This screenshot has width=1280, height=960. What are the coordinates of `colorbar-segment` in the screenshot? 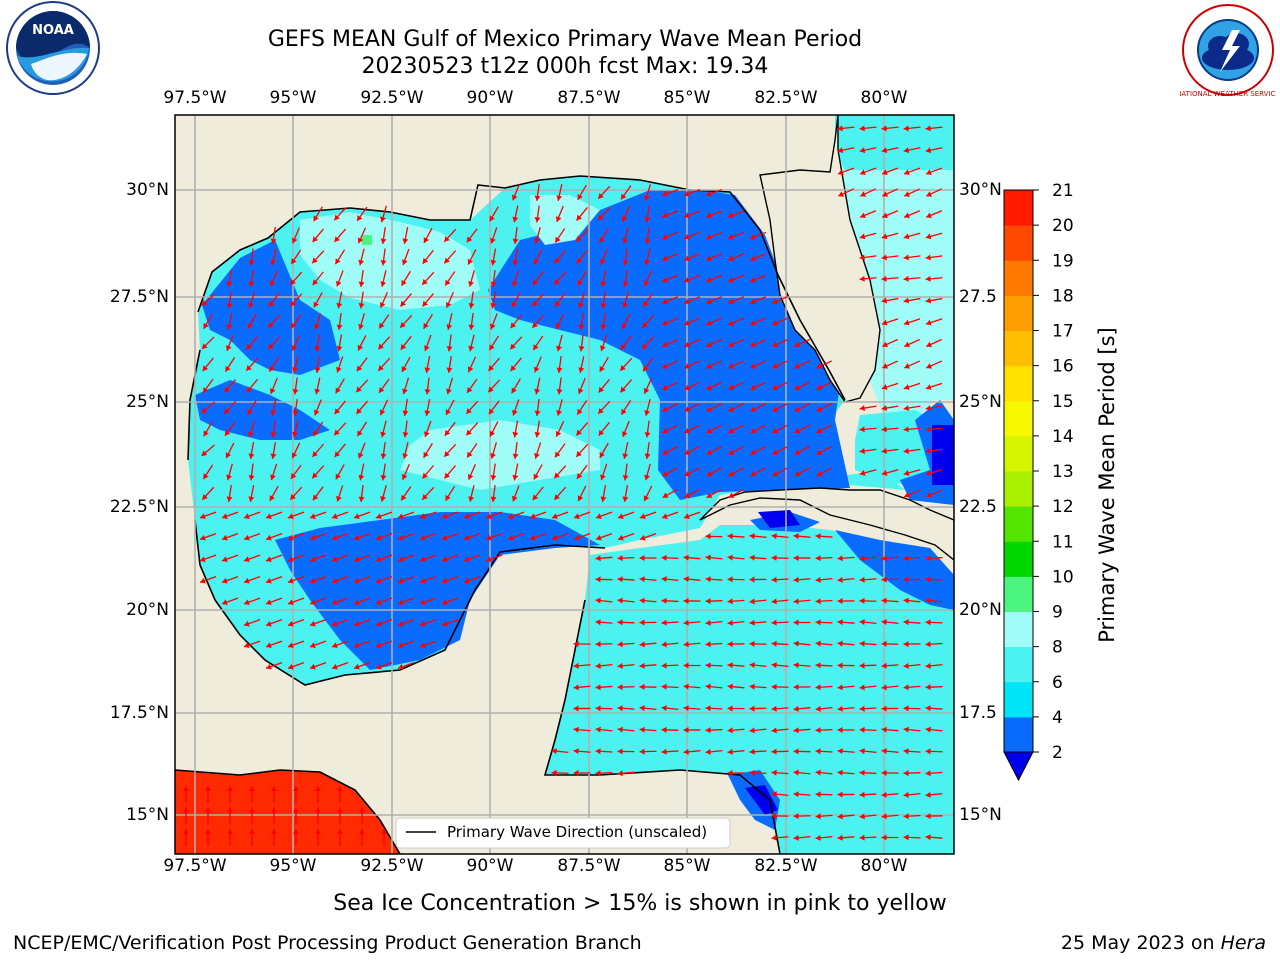 It's located at (1018, 453).